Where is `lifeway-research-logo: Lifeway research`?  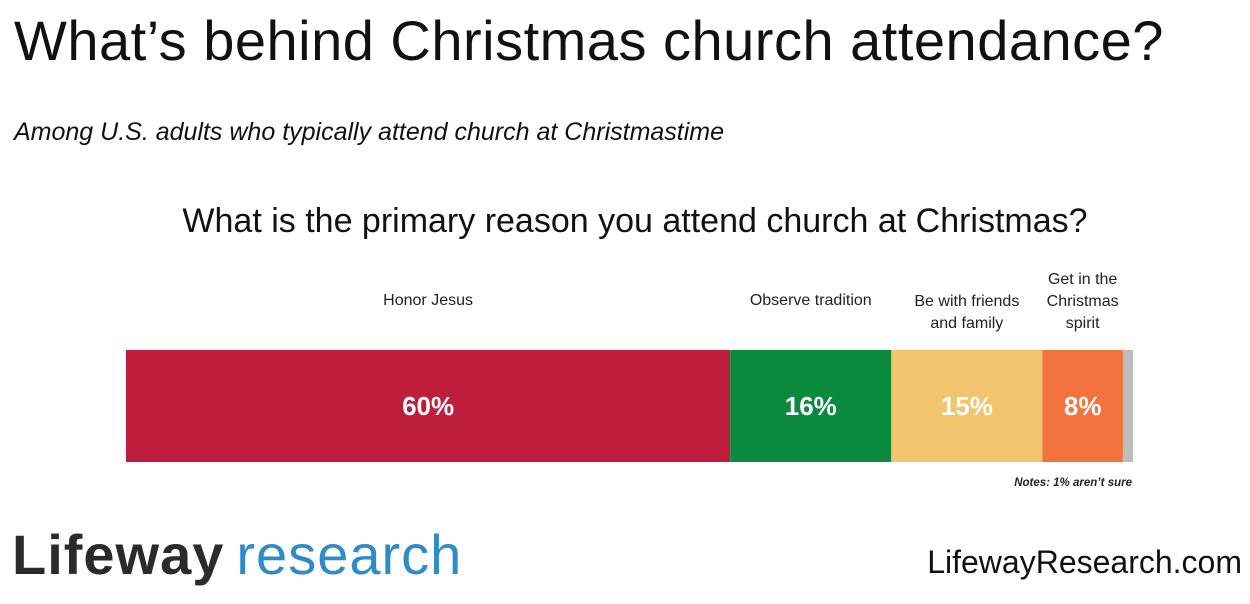
lifeway-research-logo: Lifeway research is located at coordinates (237, 555).